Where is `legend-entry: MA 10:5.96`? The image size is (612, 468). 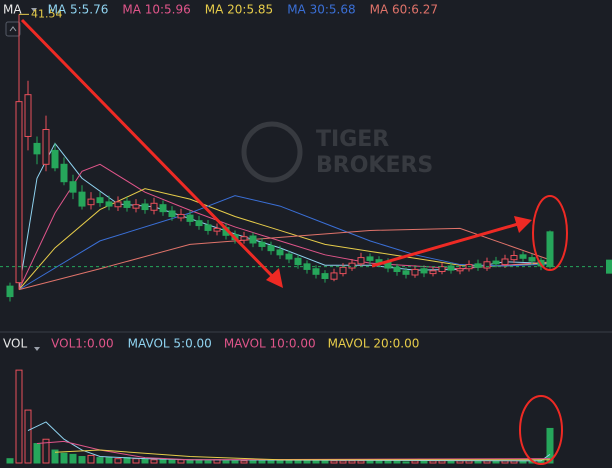
legend-entry: MA 10:5.96 is located at coordinates (156, 10).